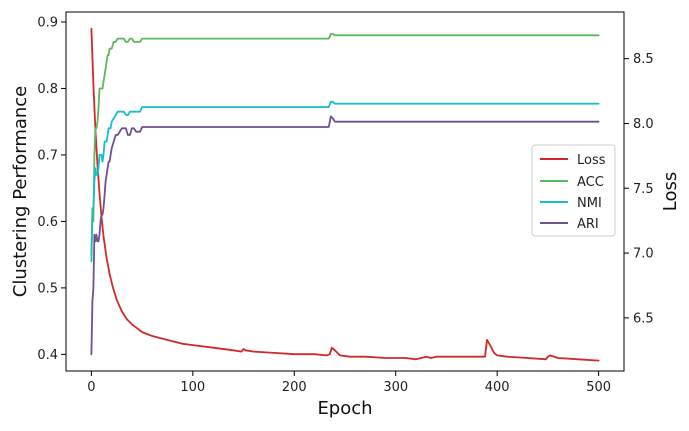 The image size is (689, 431). What do you see at coordinates (643, 124) in the screenshot?
I see `y-right-tick-label: 8.0` at bounding box center [643, 124].